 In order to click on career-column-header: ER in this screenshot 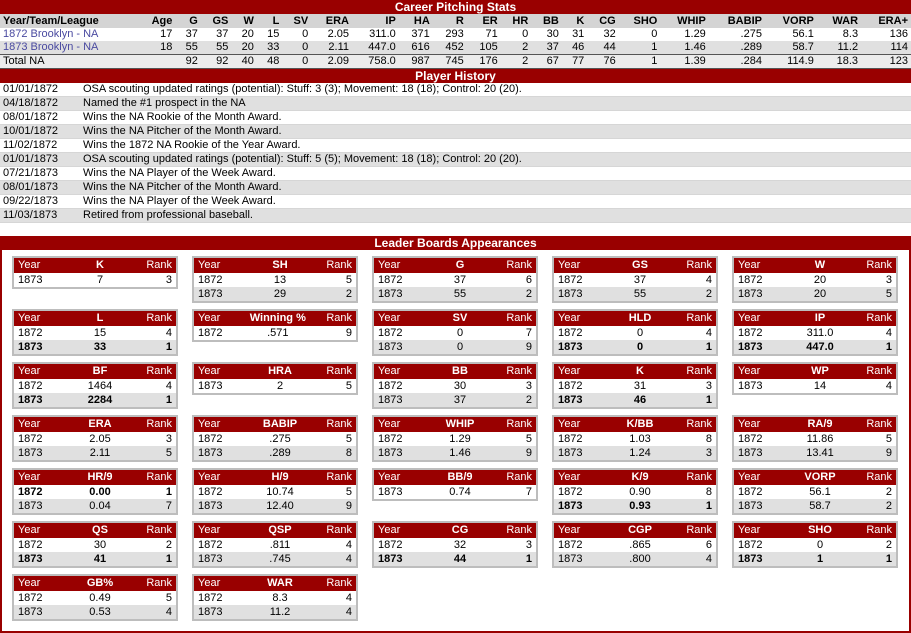, I will do `click(483, 21)`.